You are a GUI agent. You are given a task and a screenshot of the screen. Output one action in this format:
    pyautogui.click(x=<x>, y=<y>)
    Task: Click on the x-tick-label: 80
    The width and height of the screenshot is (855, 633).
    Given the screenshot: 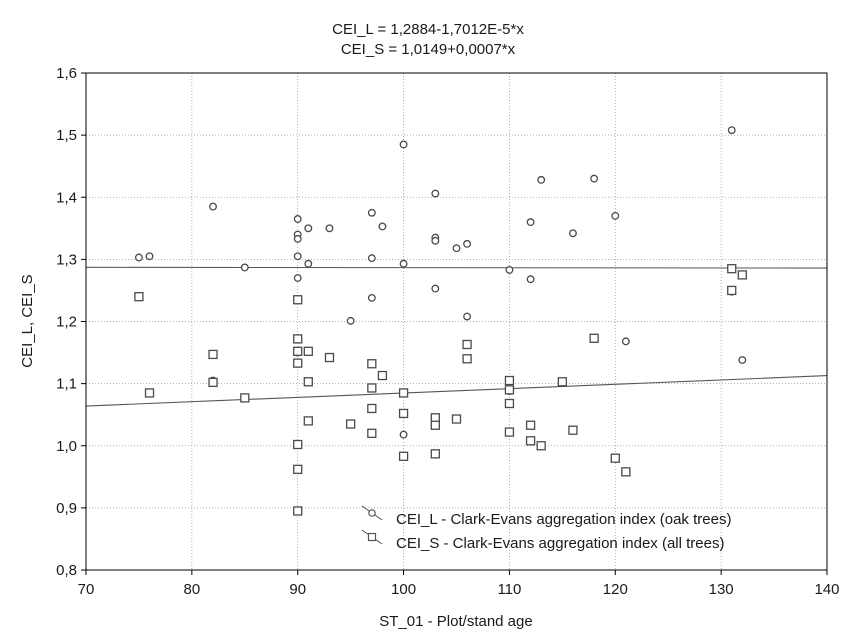 What is the action you would take?
    pyautogui.click(x=192, y=589)
    